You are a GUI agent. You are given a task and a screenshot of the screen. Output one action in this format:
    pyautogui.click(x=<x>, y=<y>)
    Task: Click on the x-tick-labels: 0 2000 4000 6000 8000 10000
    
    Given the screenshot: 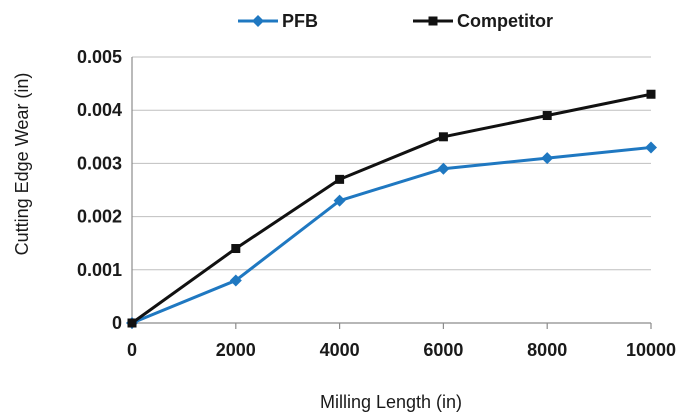 What is the action you would take?
    pyautogui.click(x=401, y=350)
    